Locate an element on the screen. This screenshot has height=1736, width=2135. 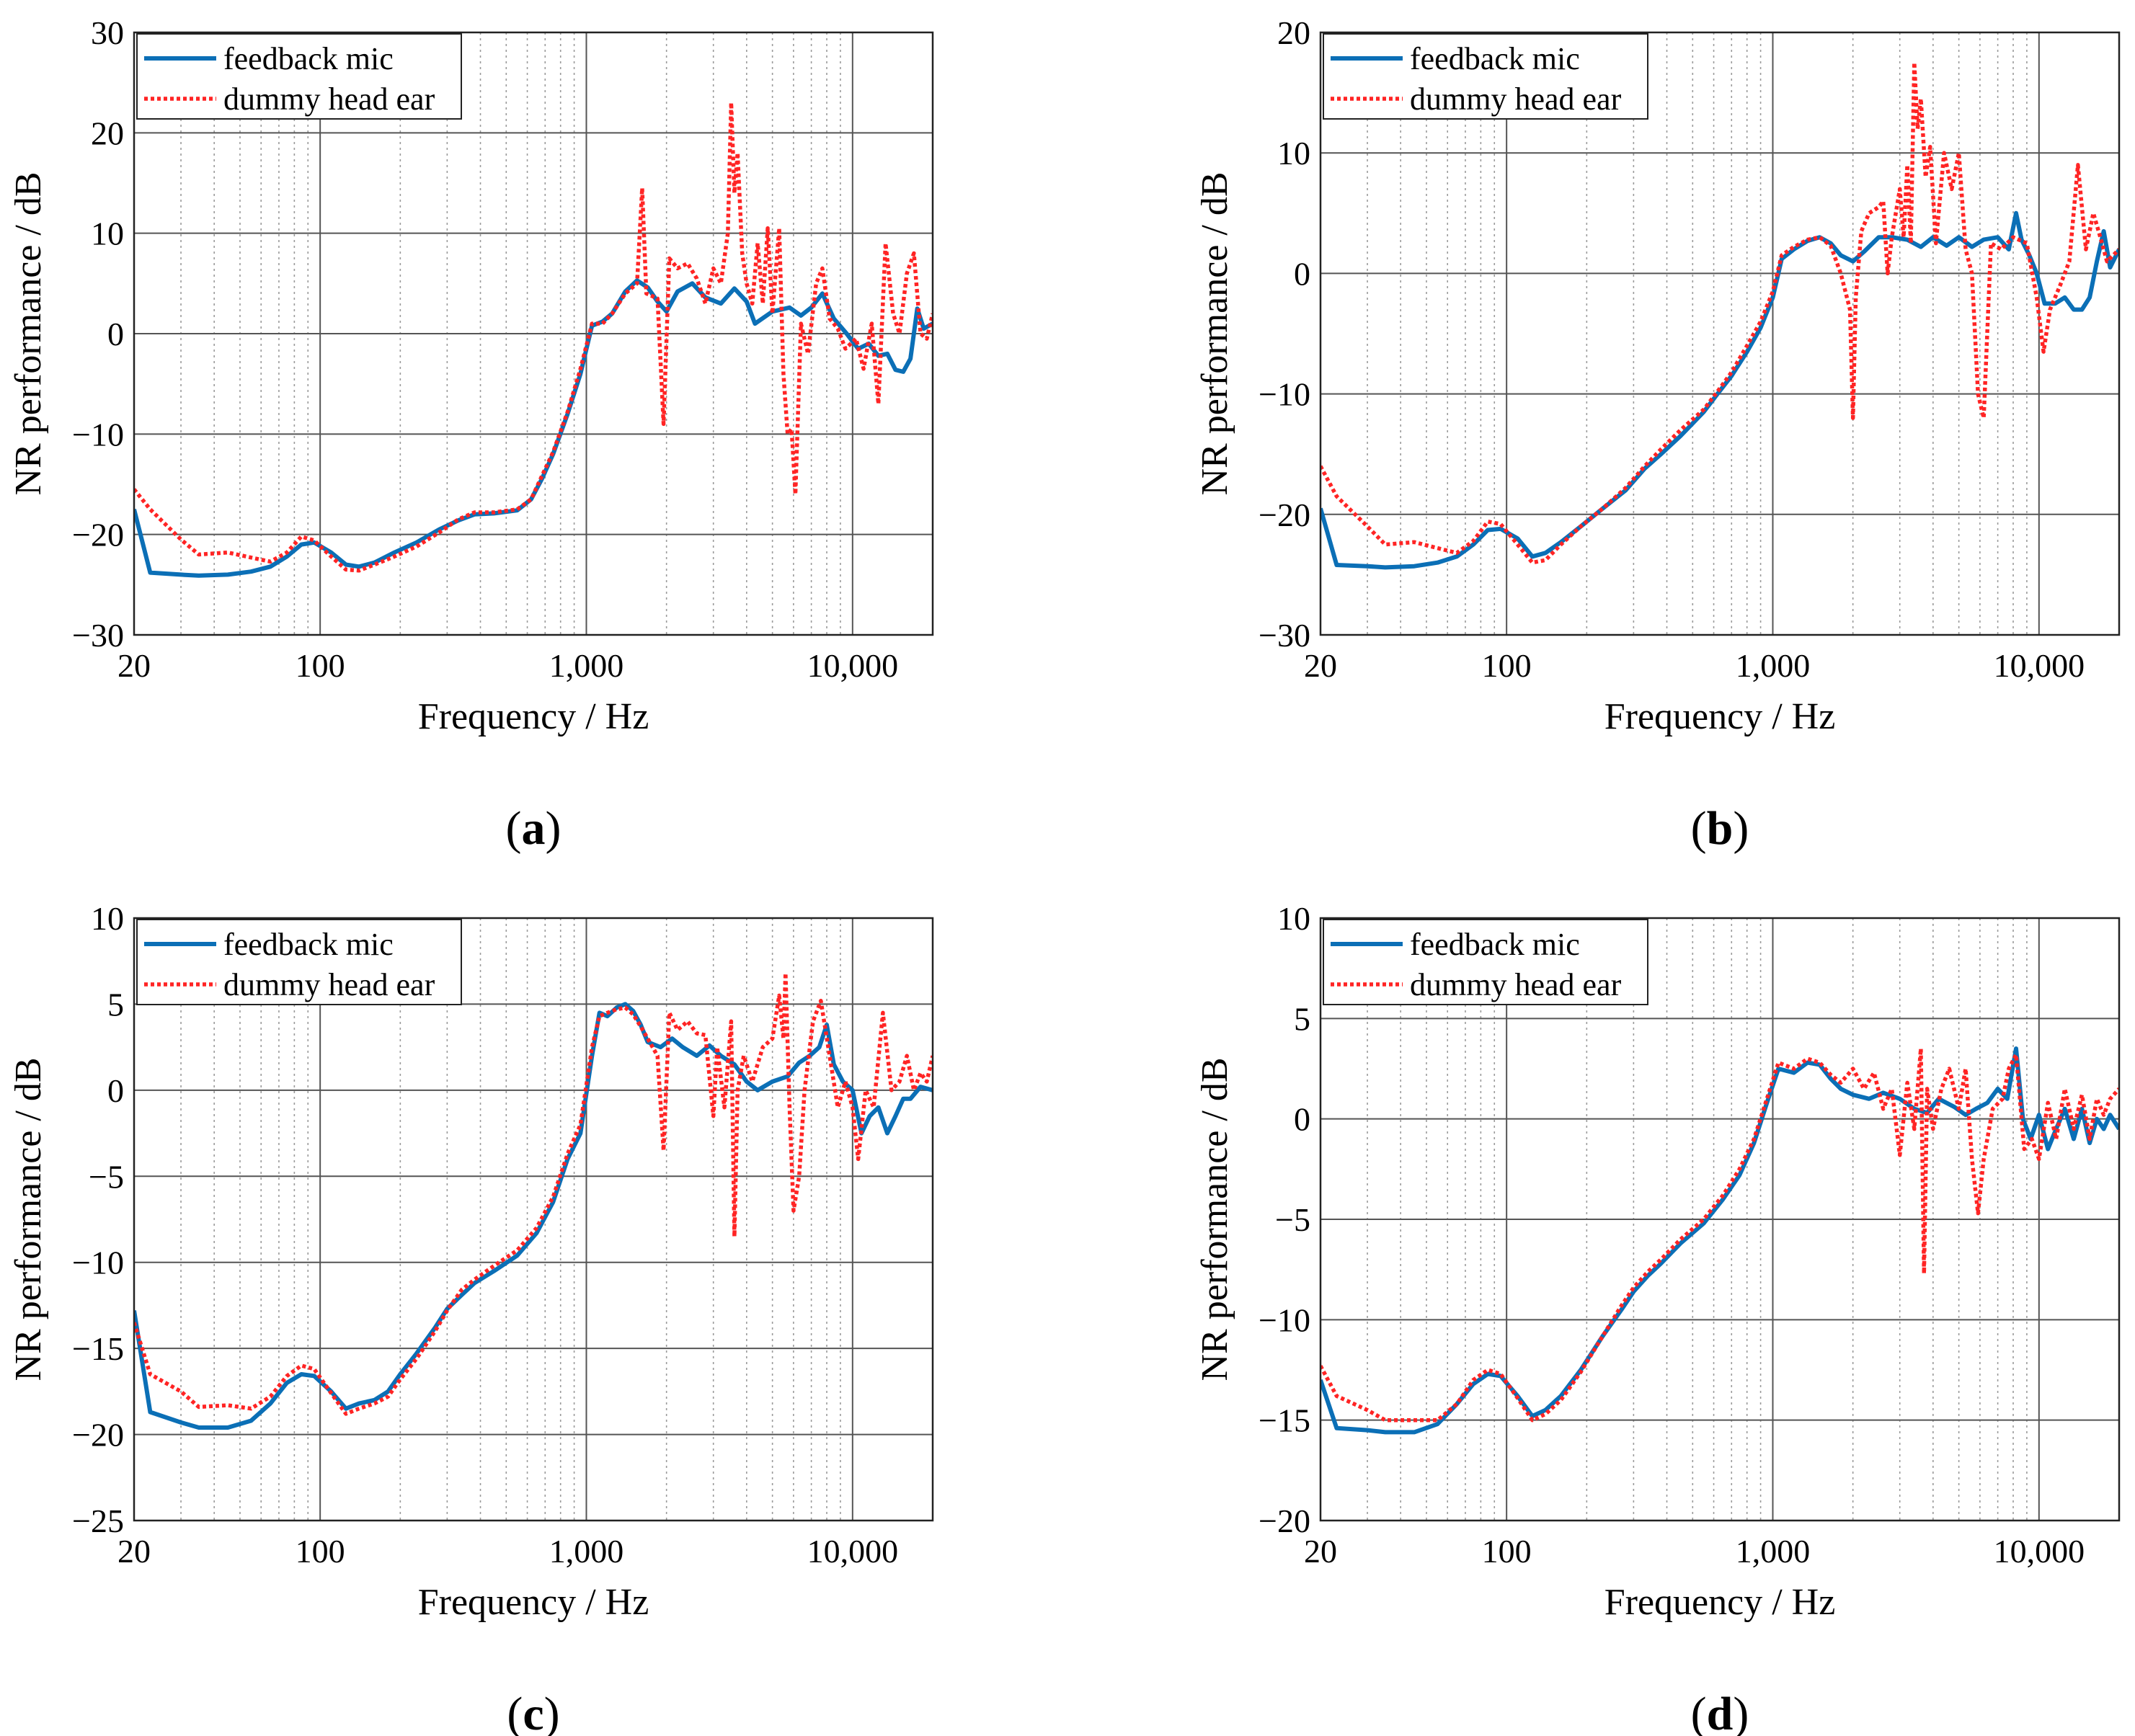
caption-letter: d is located at coordinates (1720, 1712).